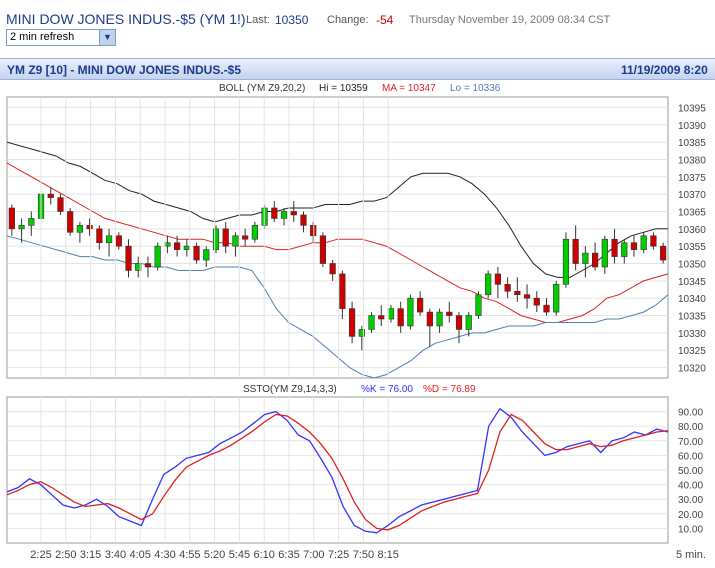  Describe the element at coordinates (387, 555) in the screenshot. I see `x-tick-label: 8:15` at that location.